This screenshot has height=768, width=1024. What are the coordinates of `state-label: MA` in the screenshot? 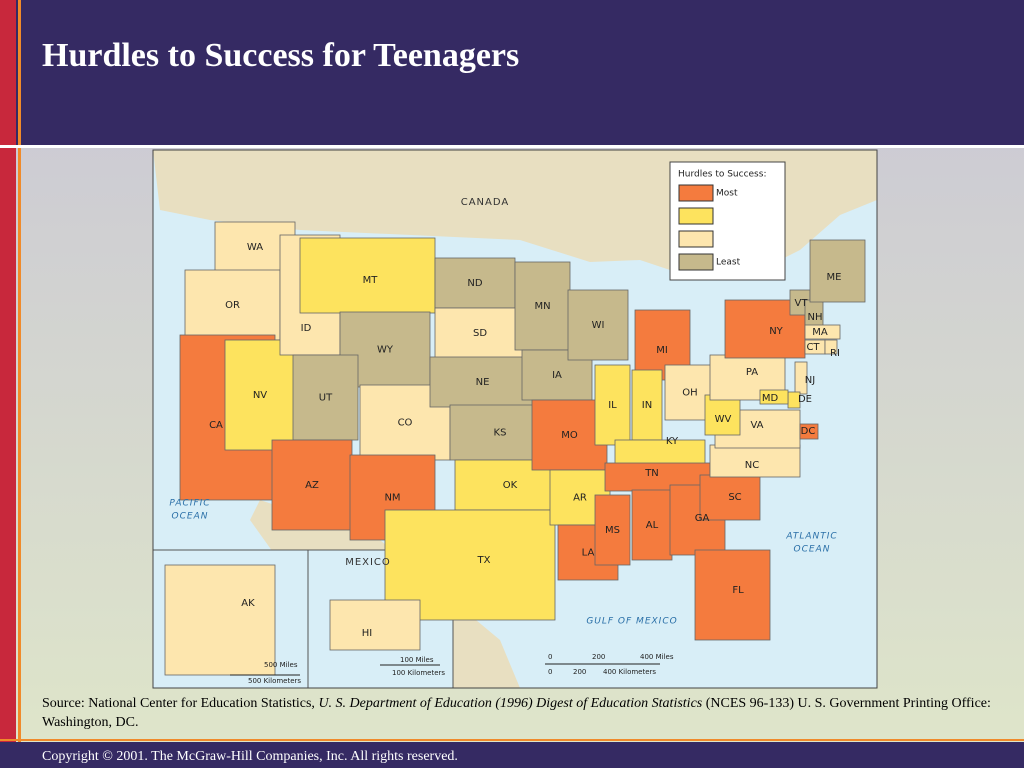 It's located at (820, 332).